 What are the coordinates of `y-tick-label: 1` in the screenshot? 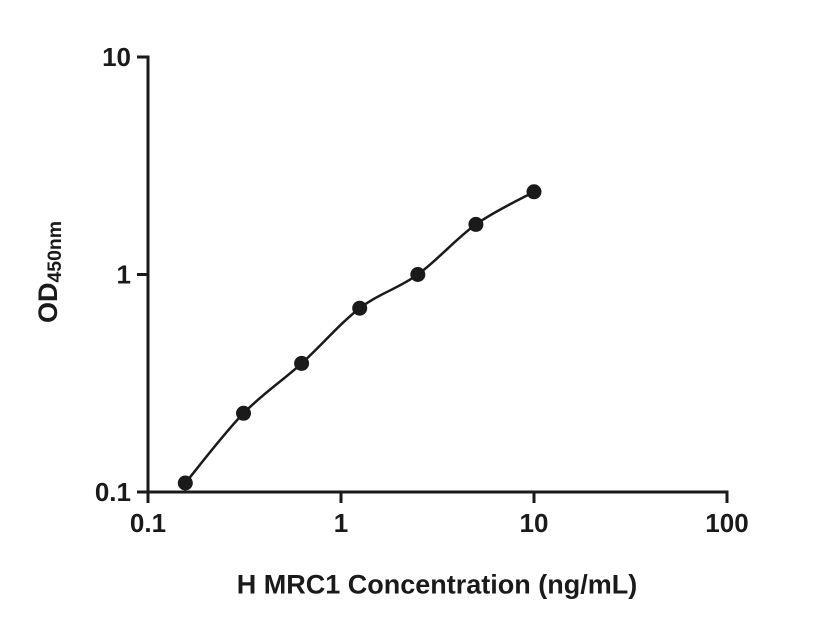 It's located at (124, 275).